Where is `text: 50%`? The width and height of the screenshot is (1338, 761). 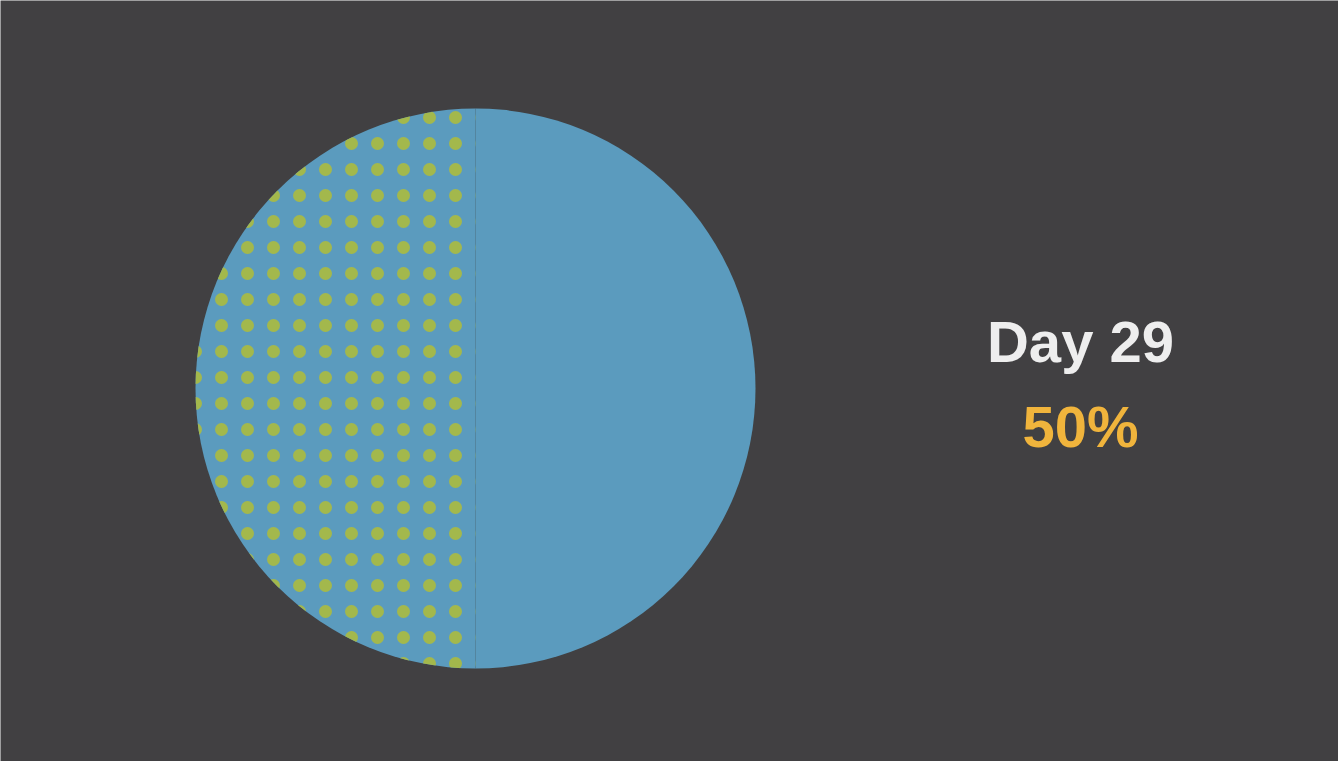
text: 50% is located at coordinates (1080, 426).